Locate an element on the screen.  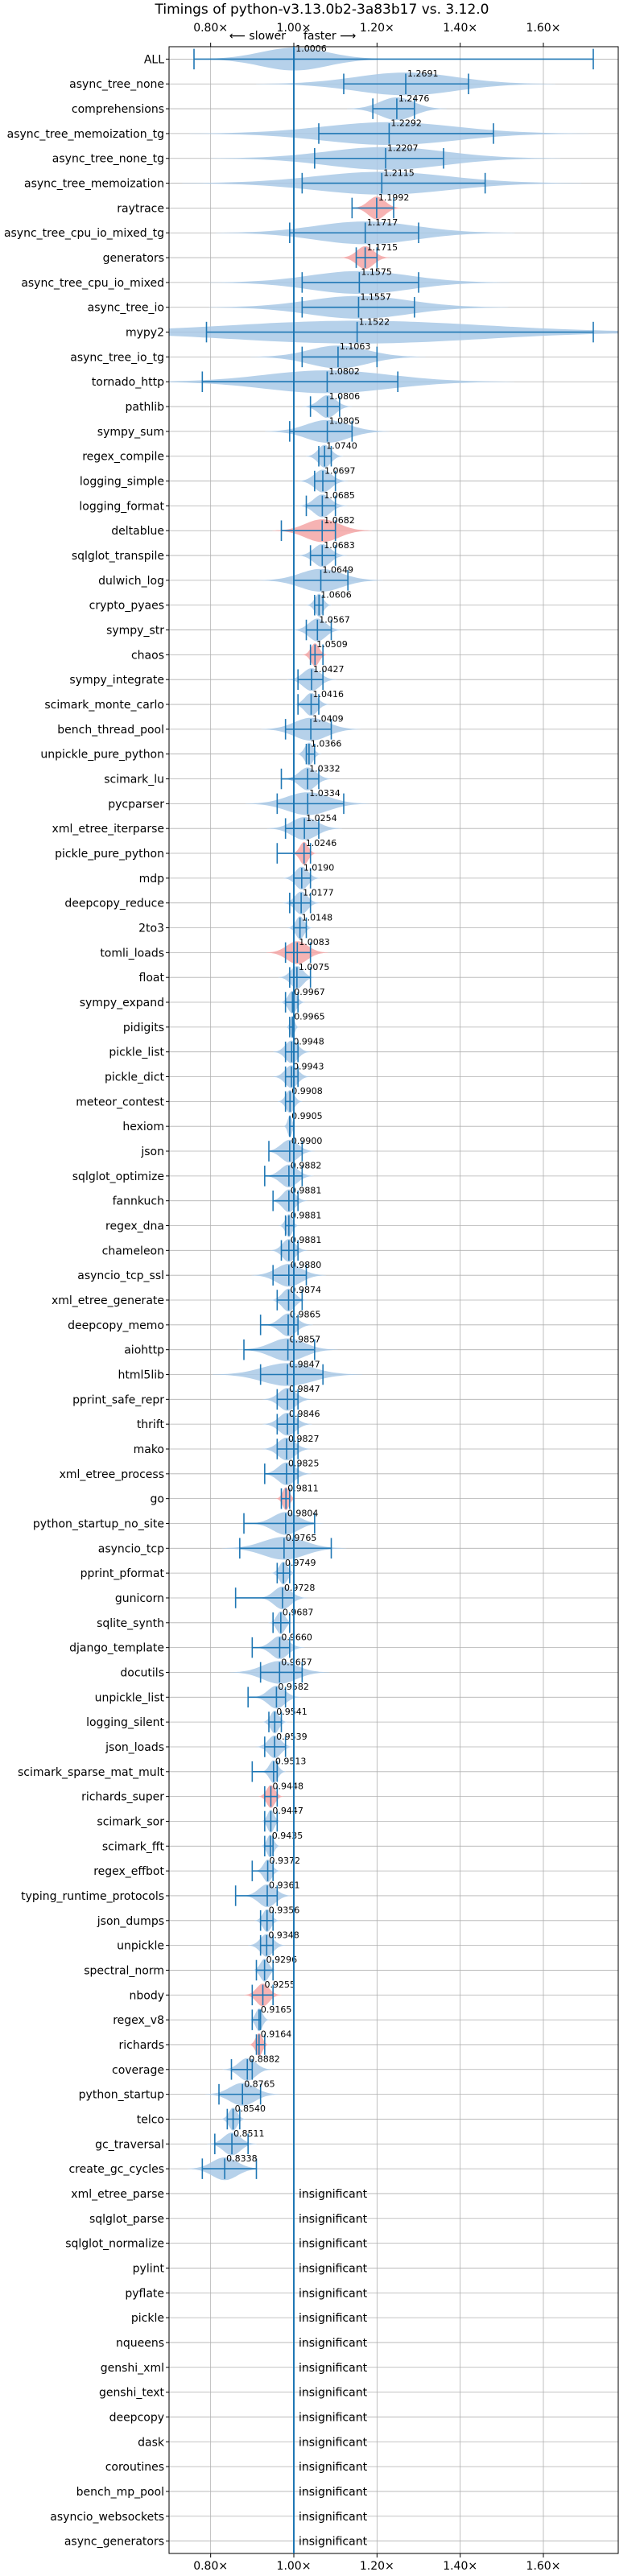
category-label-async-generators: async_generators is located at coordinates (114, 2542).